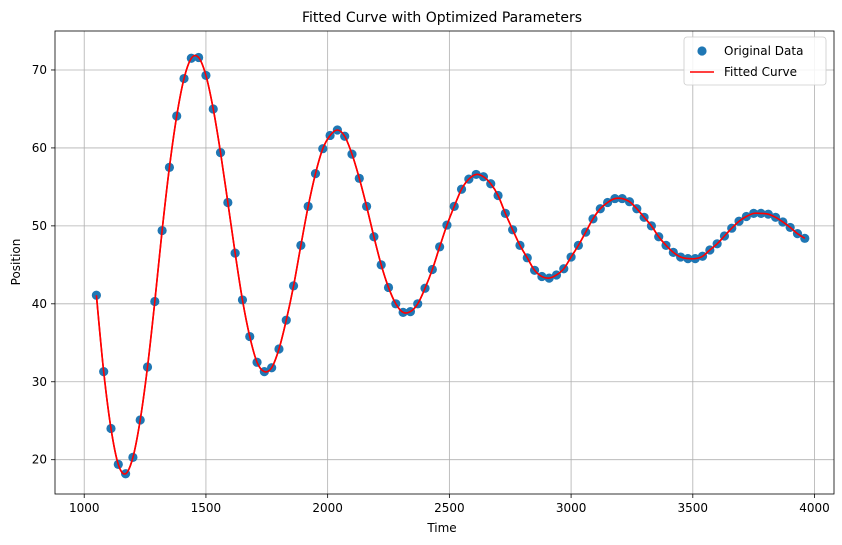  I want to click on y-tick-label: 60, so click(39, 148).